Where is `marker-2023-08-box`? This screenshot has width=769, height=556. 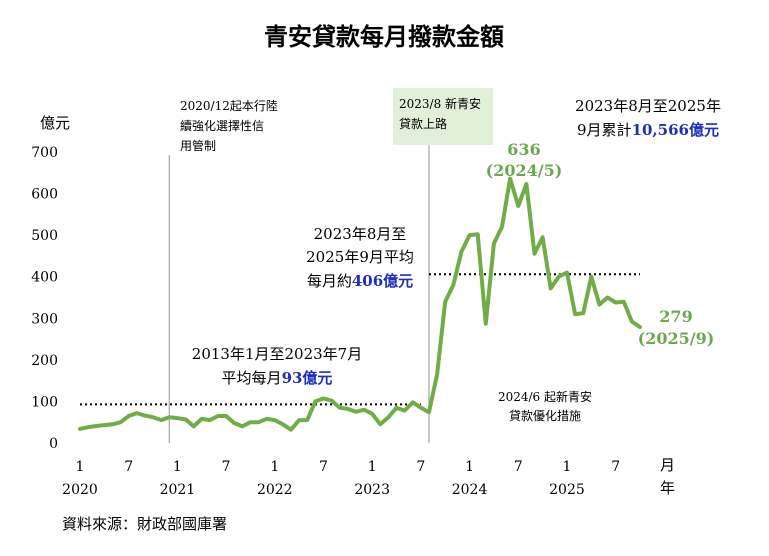
marker-2023-08-box is located at coordinates (443, 116).